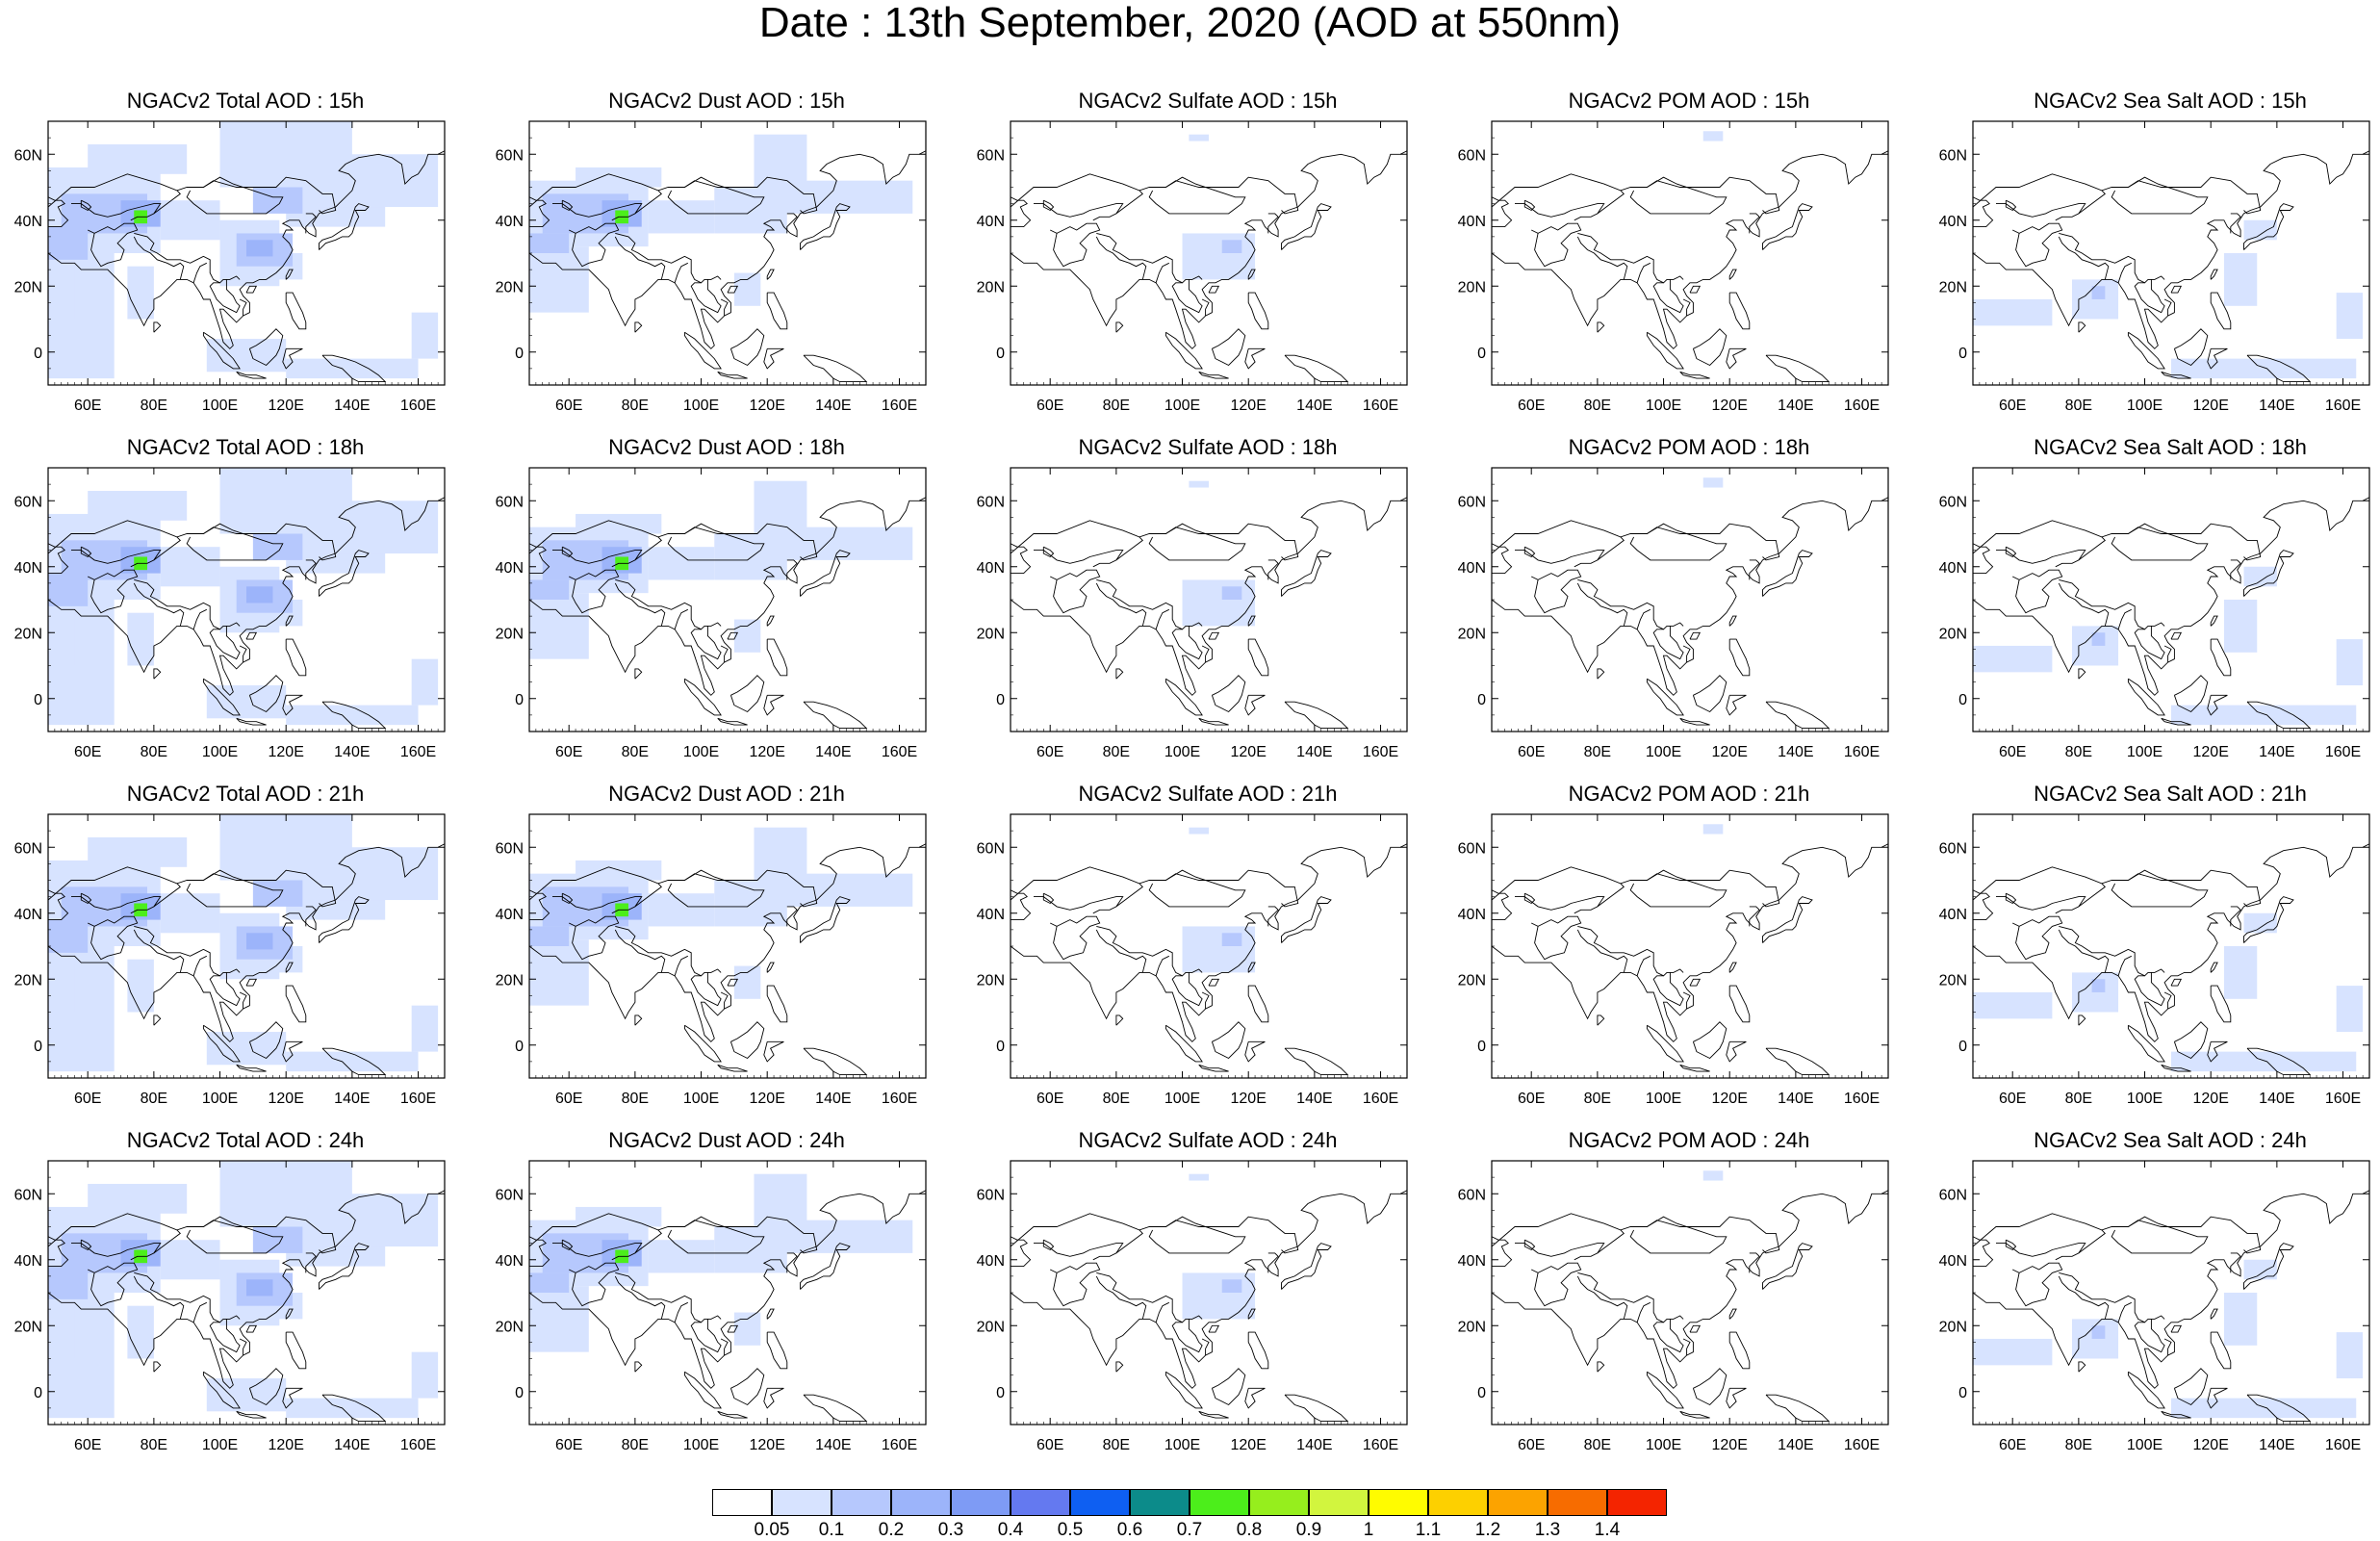 The image size is (2380, 1541). What do you see at coordinates (246, 447) in the screenshot?
I see `panel-title: NGACv2 Total AOD : 18h` at bounding box center [246, 447].